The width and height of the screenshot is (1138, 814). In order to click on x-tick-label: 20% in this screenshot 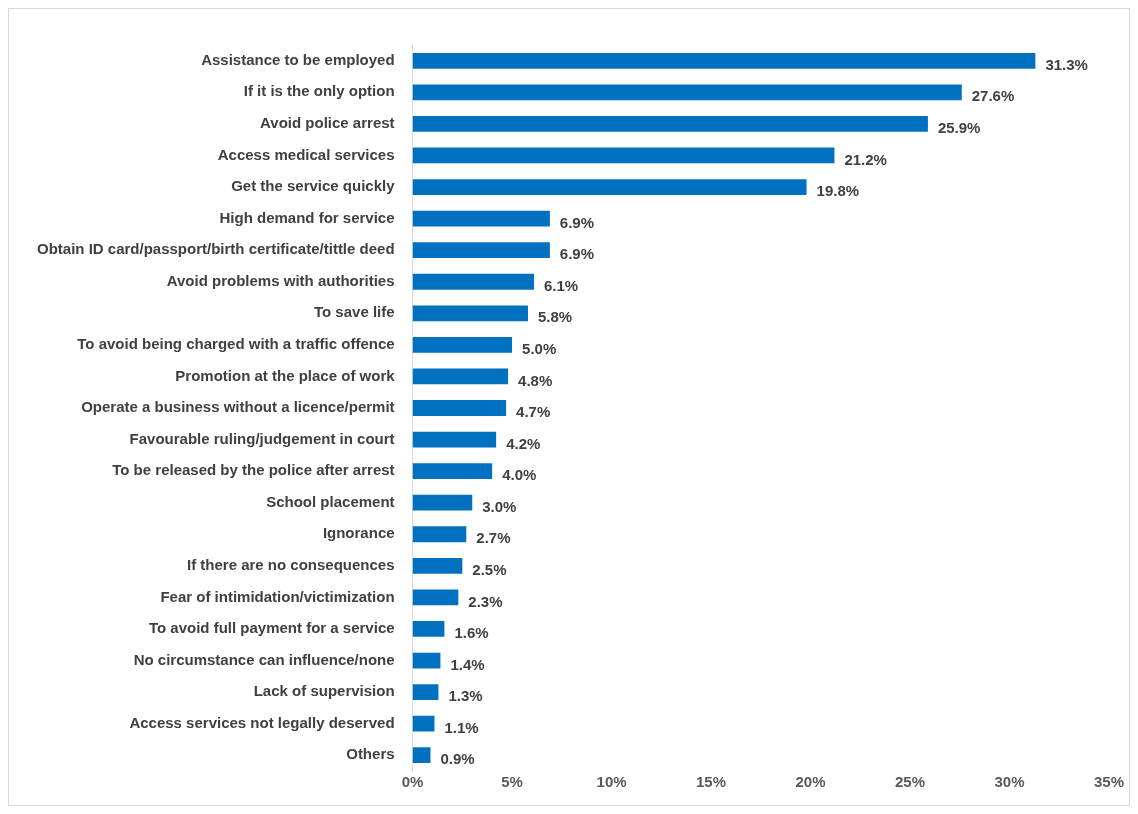, I will do `click(810, 782)`.